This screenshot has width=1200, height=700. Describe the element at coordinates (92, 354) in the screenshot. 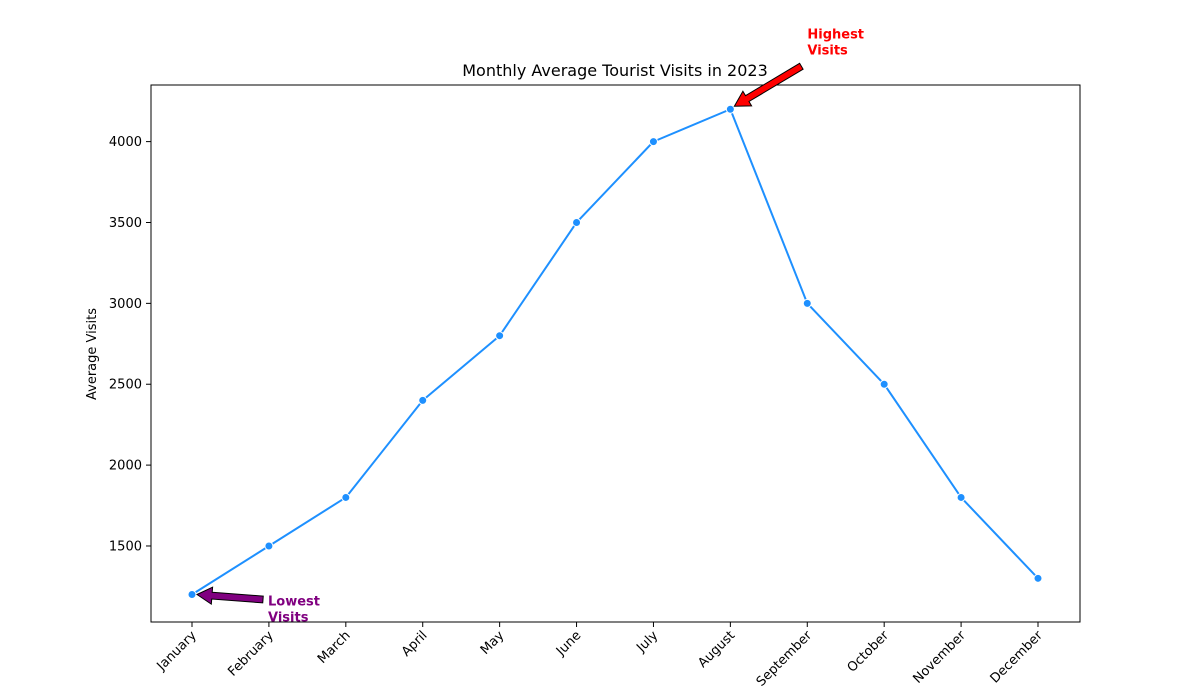

I see `y-axis-label: Average Visits` at that location.